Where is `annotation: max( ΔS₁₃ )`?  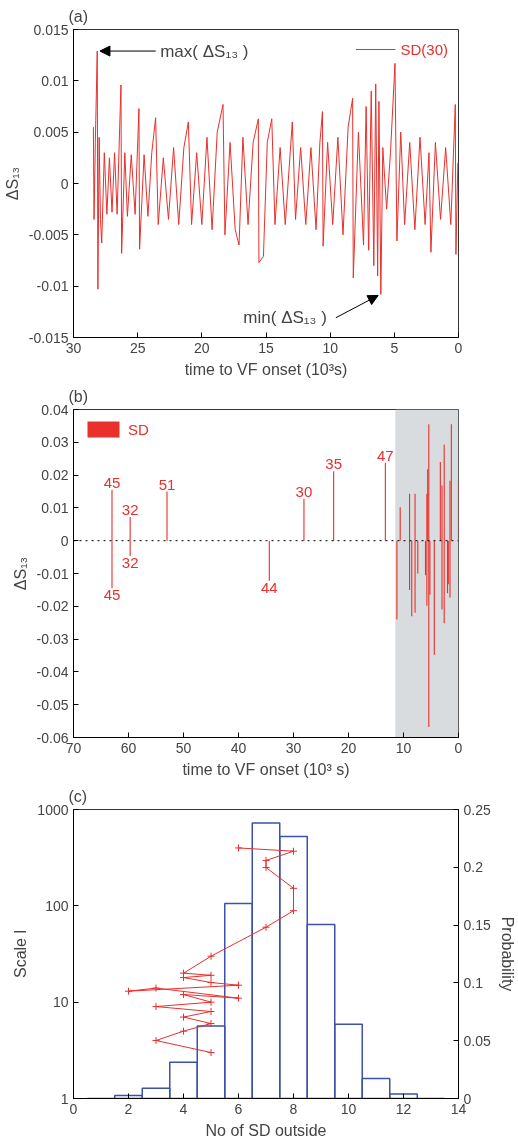 annotation: max( ΔS₁₃ ) is located at coordinates (204, 51).